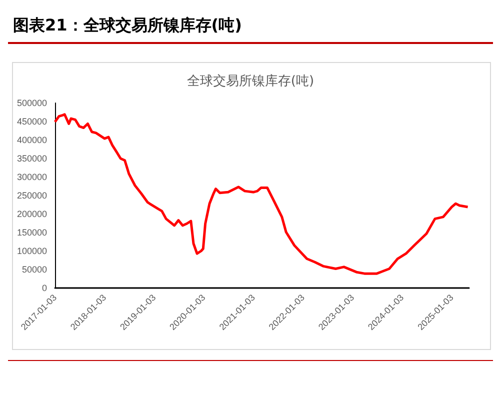 The width and height of the screenshot is (501, 393). Describe the element at coordinates (44, 288) in the screenshot. I see `y-tick-label: 0` at that location.